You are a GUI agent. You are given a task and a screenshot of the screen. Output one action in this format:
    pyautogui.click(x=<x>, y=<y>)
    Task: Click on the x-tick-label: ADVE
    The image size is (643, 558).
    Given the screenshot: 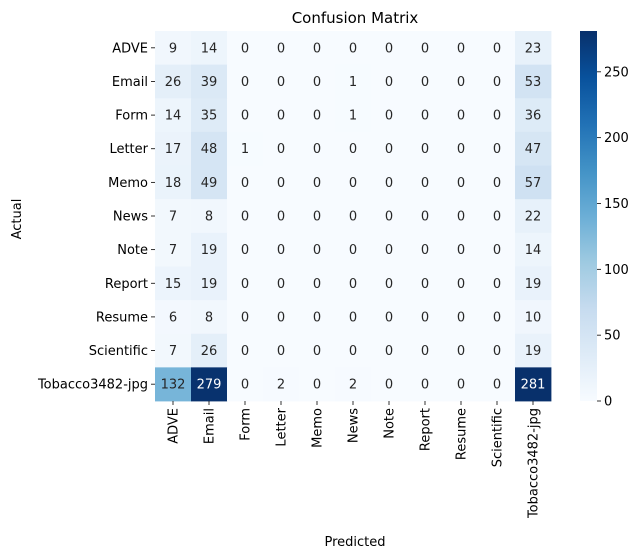 What is the action you would take?
    pyautogui.click(x=174, y=426)
    